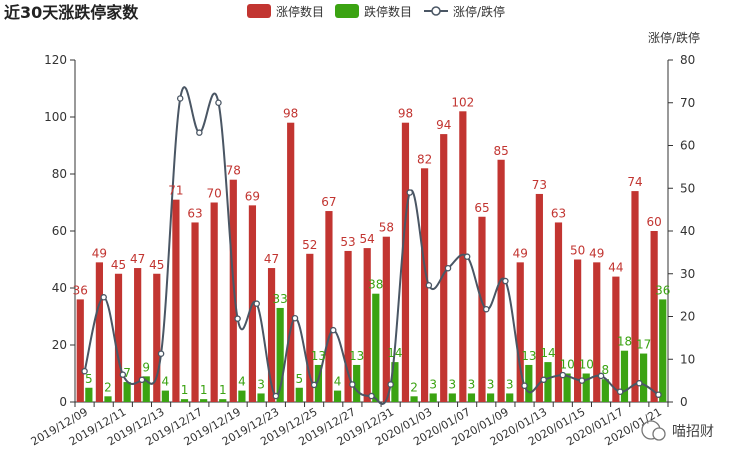 The height and width of the screenshot is (463, 750). I want to click on data-label-limit-up: 52, so click(309, 245).